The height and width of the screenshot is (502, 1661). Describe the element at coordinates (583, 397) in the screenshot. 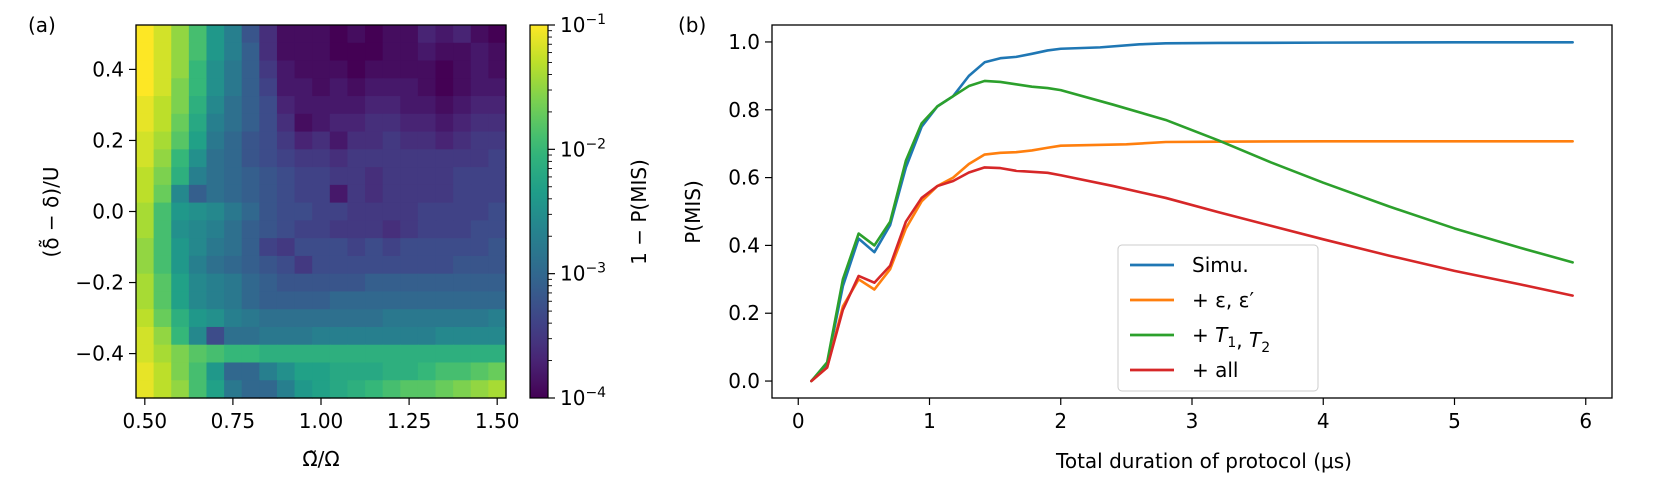

I see `colorbar-tick-label: 10−4` at that location.